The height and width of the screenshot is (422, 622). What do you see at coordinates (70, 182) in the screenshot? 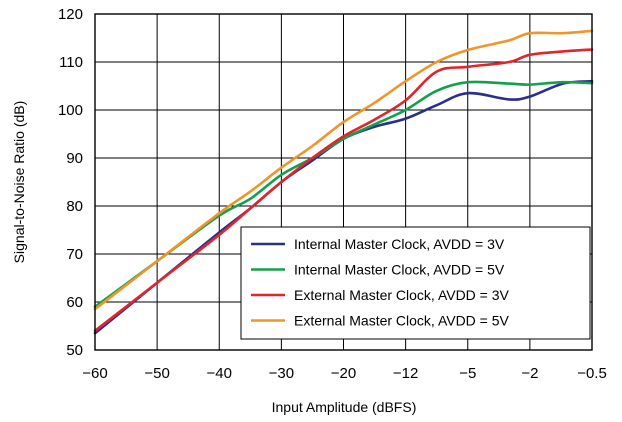
I see `y-tick-labels: 50 60 70 80 90 100 110 120` at bounding box center [70, 182].